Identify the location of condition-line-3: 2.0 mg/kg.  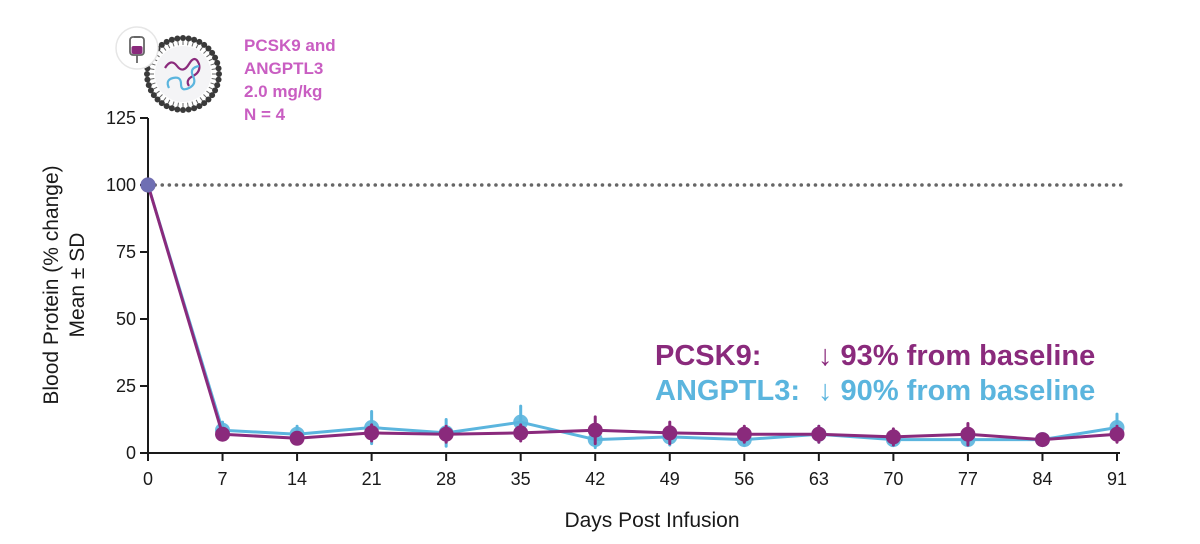
(283, 91).